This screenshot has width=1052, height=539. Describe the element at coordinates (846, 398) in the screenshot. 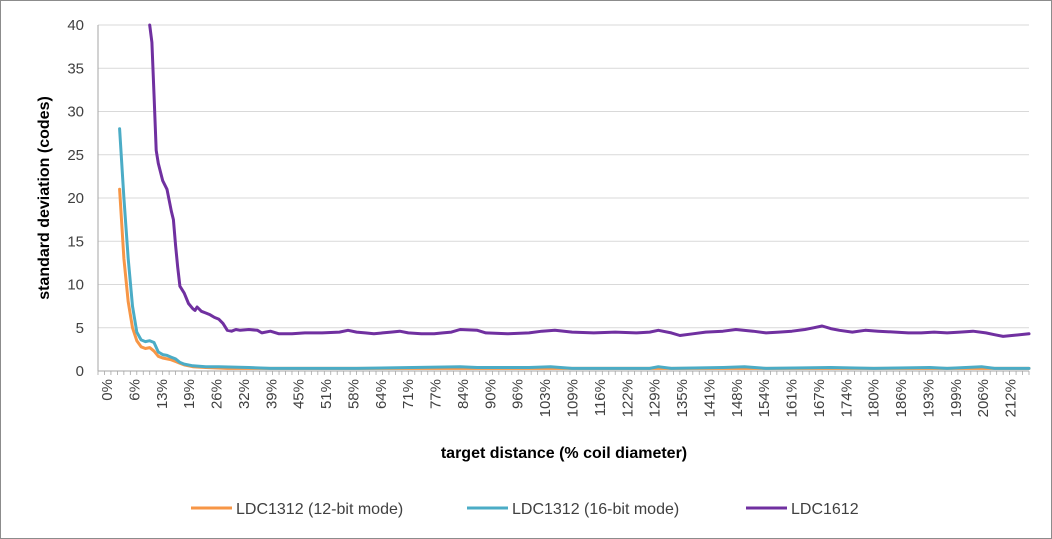

I see `x-tick-label: 174%` at that location.